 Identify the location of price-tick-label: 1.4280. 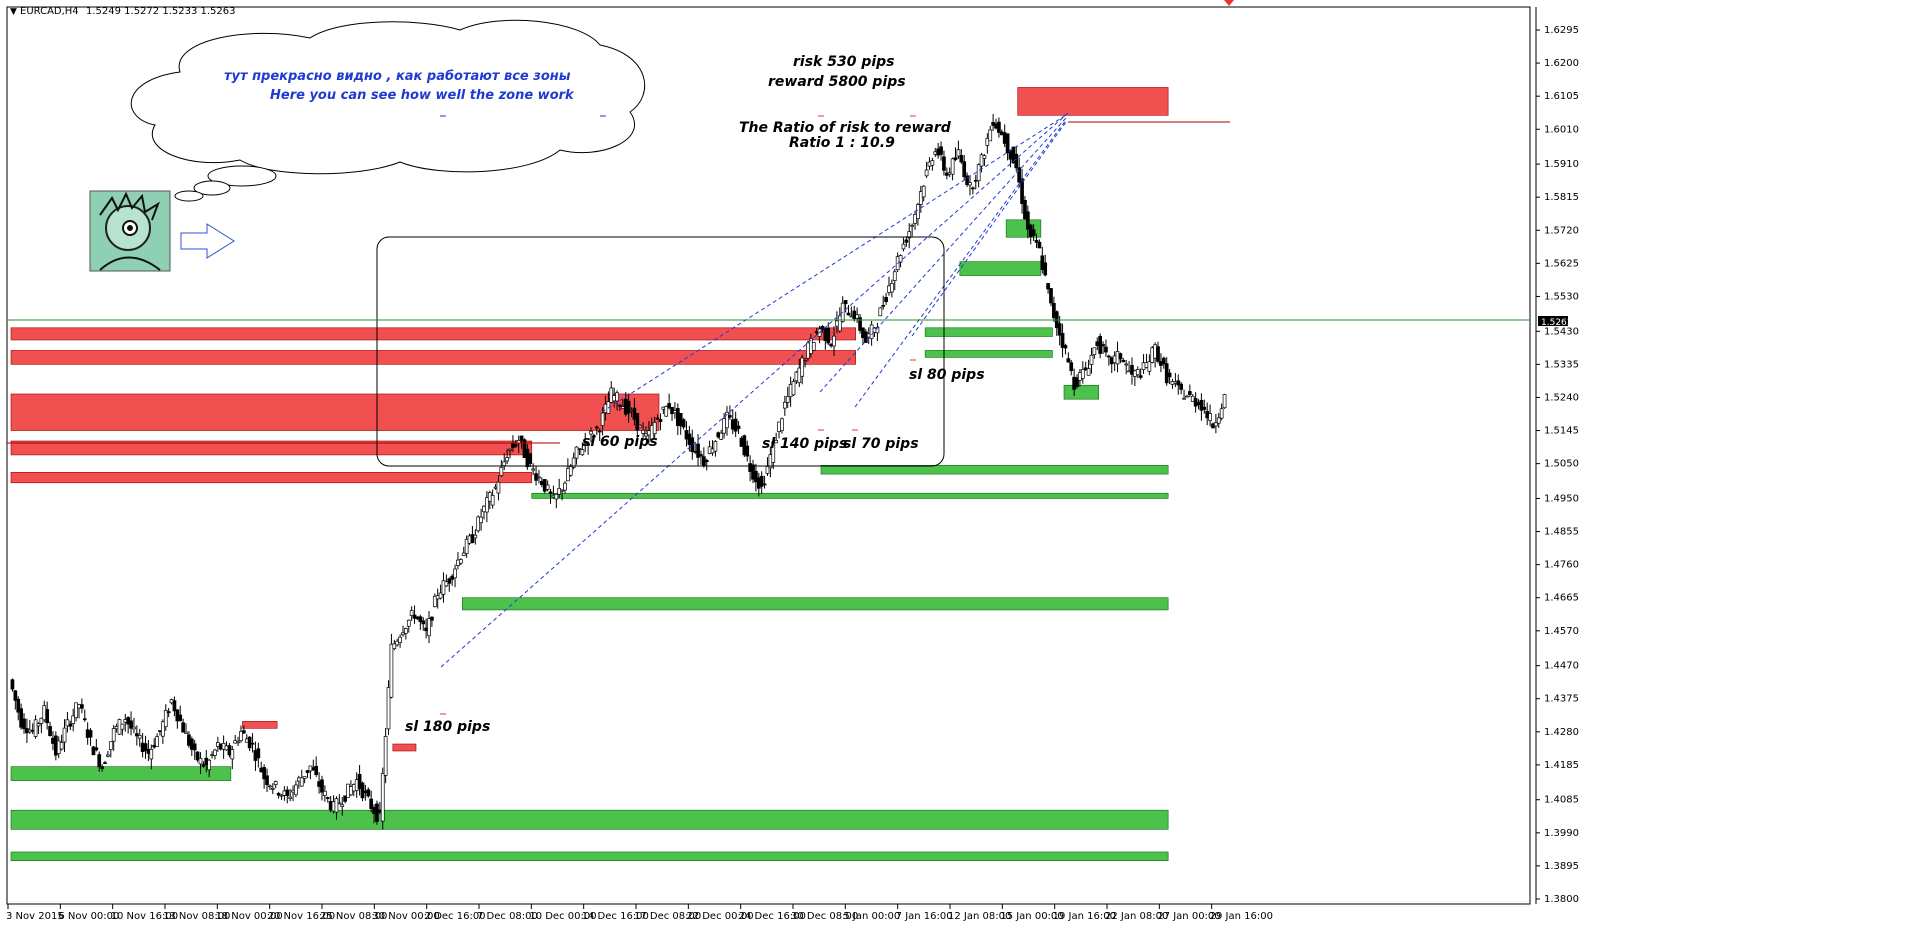
(1561, 732).